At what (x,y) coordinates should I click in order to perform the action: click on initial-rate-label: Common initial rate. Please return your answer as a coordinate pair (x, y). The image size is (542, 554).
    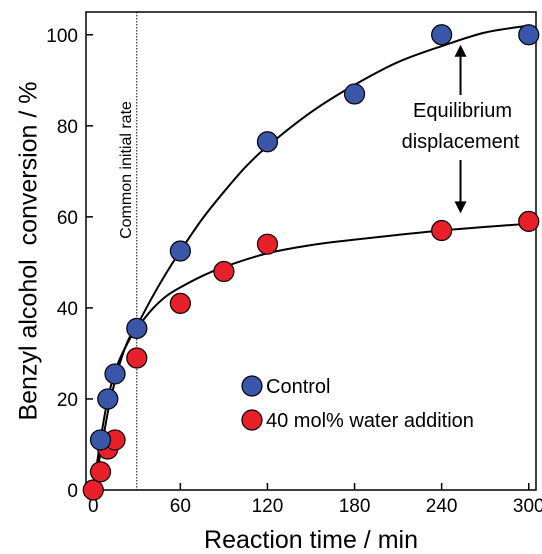
    Looking at the image, I should click on (126, 170).